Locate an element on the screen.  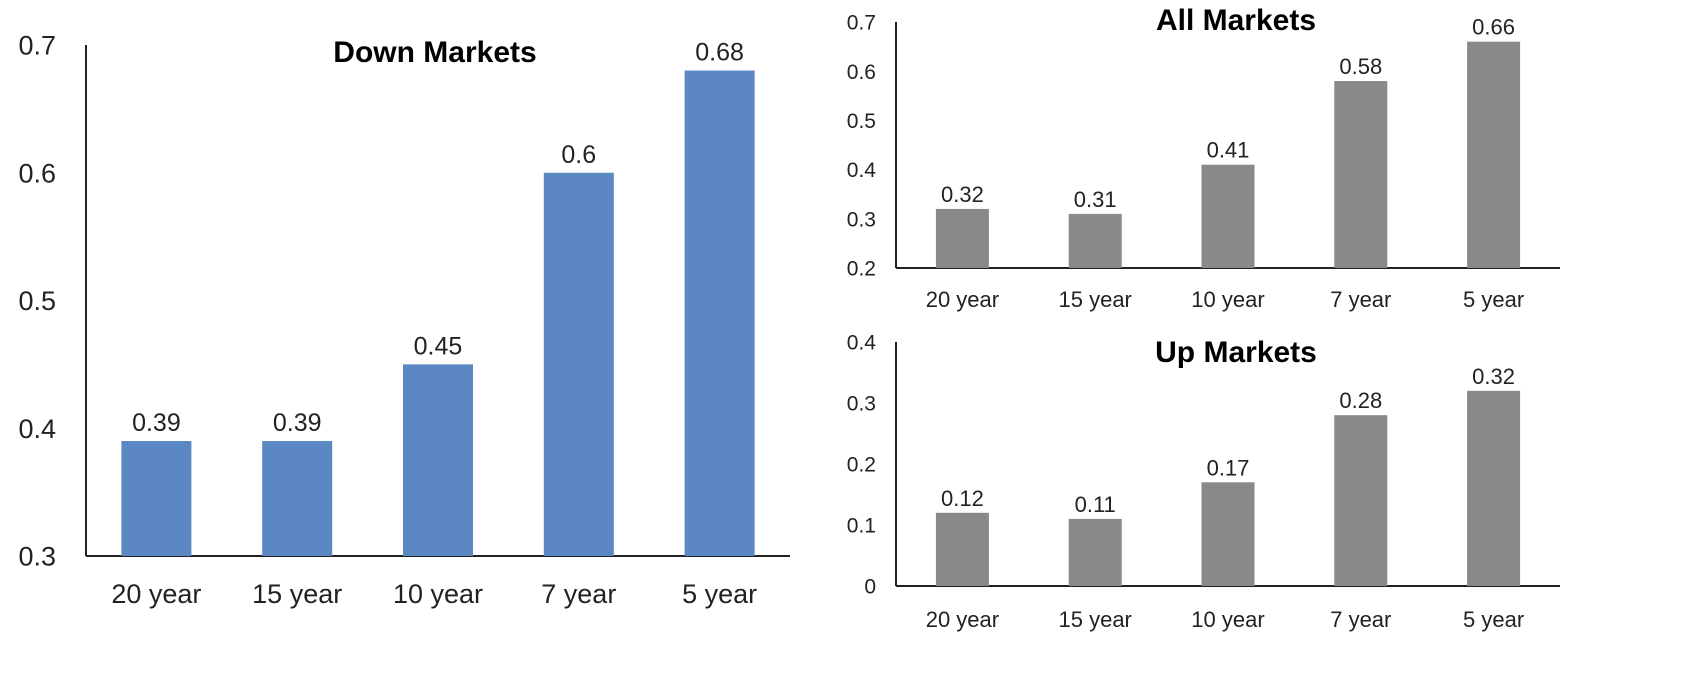
chart-title: Down Markets is located at coordinates (434, 52).